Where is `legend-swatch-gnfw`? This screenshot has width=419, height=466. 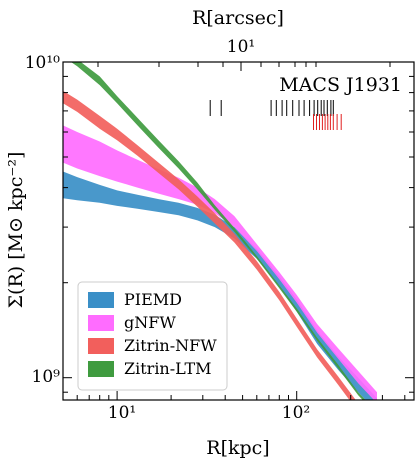 legend-swatch-gnfw is located at coordinates (101, 323).